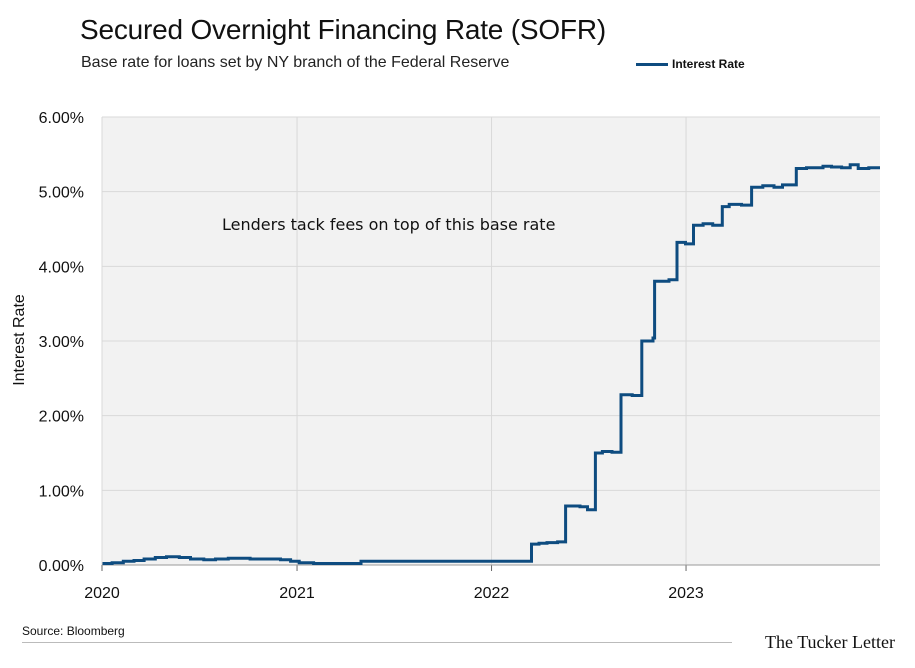 This screenshot has height=668, width=915. What do you see at coordinates (102, 593) in the screenshot?
I see `x-tick-label: 2020` at bounding box center [102, 593].